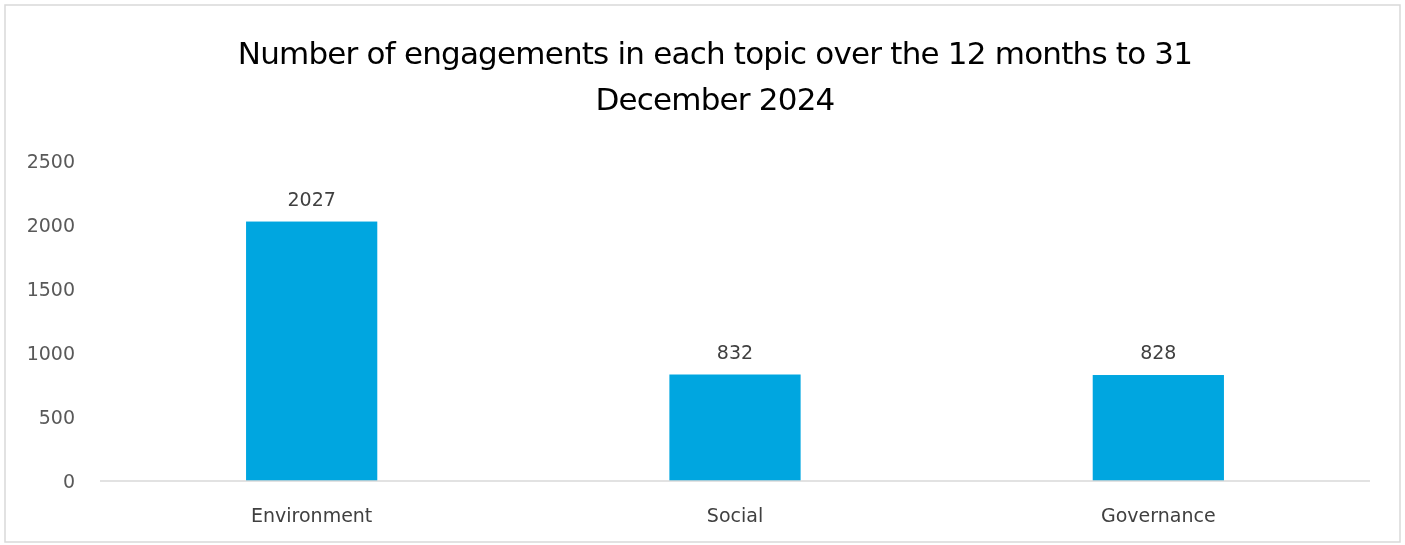 The image size is (1405, 545). I want to click on y-tick-label: 1000, so click(50, 352).